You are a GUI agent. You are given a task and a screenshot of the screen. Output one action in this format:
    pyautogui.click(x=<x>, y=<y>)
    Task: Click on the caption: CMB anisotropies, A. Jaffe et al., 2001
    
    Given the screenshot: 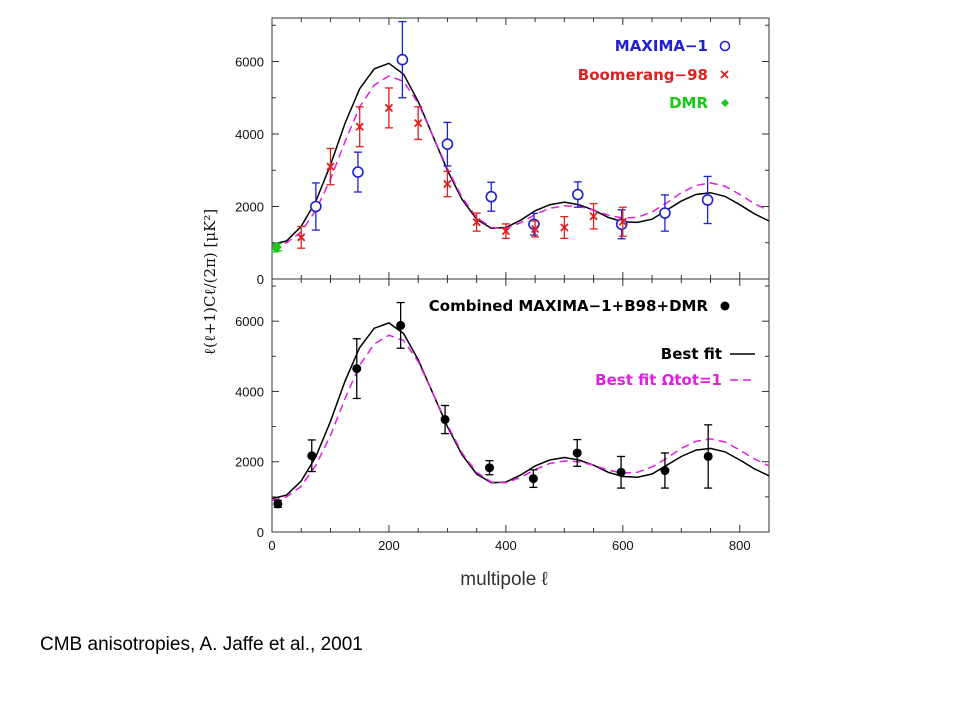 What is the action you would take?
    pyautogui.click(x=201, y=644)
    